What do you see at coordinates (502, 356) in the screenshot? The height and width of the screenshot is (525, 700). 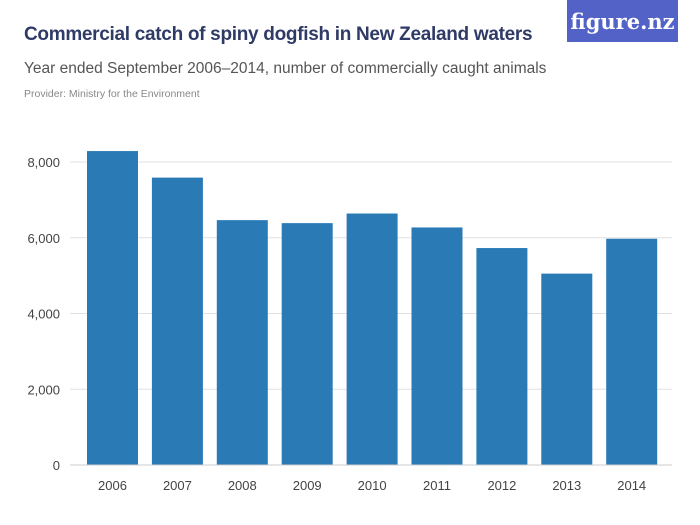 I see `bar-2012` at bounding box center [502, 356].